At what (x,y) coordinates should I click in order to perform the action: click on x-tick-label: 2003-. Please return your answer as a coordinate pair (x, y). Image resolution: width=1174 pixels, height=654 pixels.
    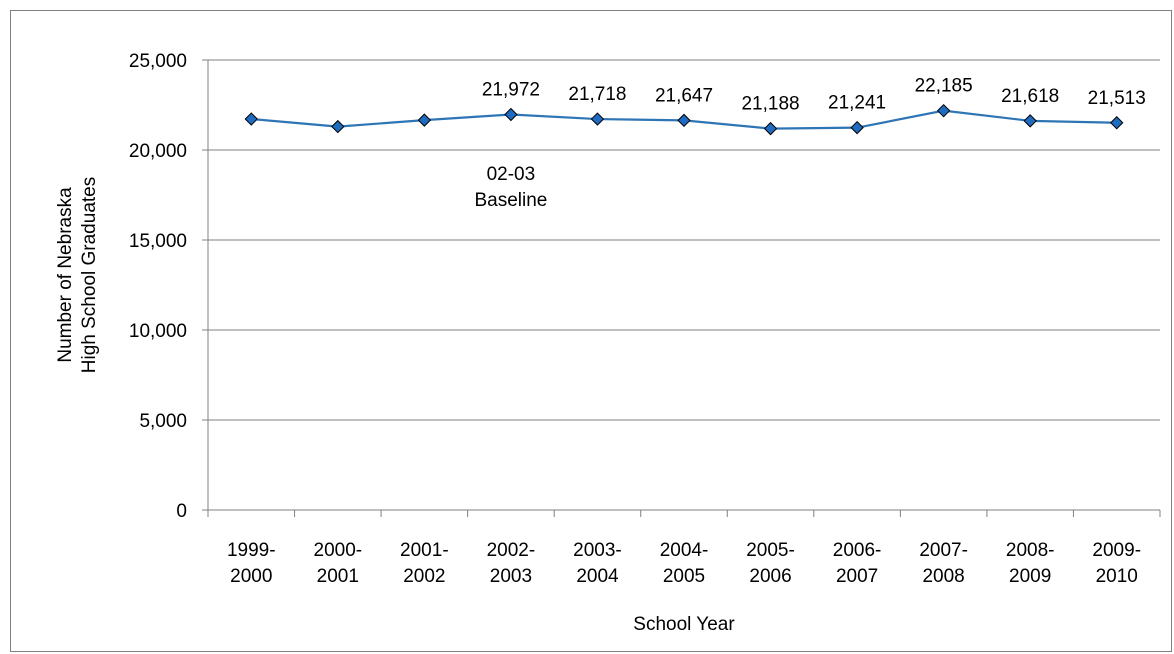
    Looking at the image, I should click on (597, 550).